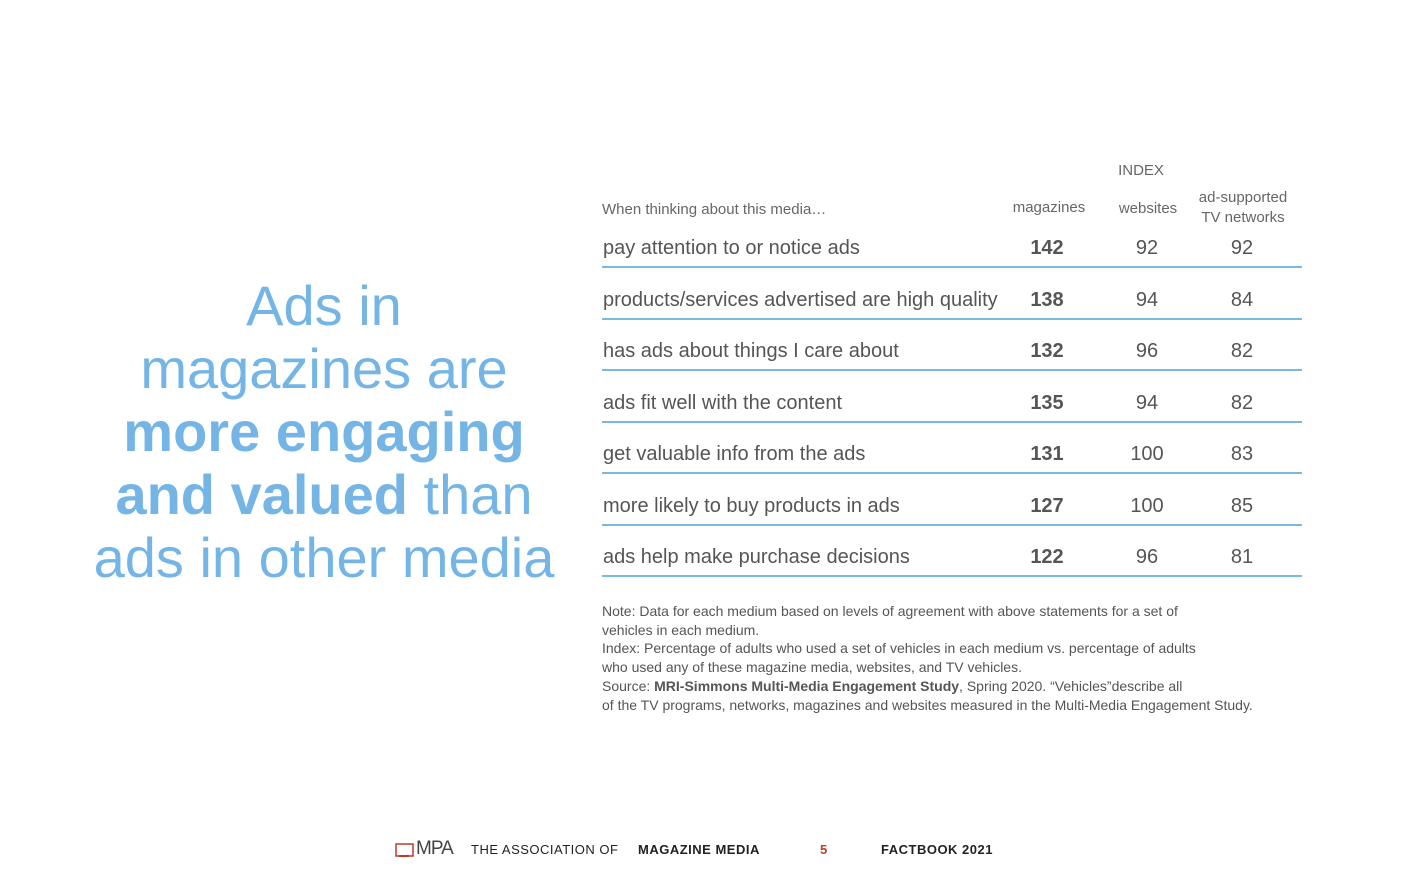 The width and height of the screenshot is (1402, 878). Describe the element at coordinates (545, 849) in the screenshot. I see `org-prefix: THE ASSOCIATION OF` at that location.